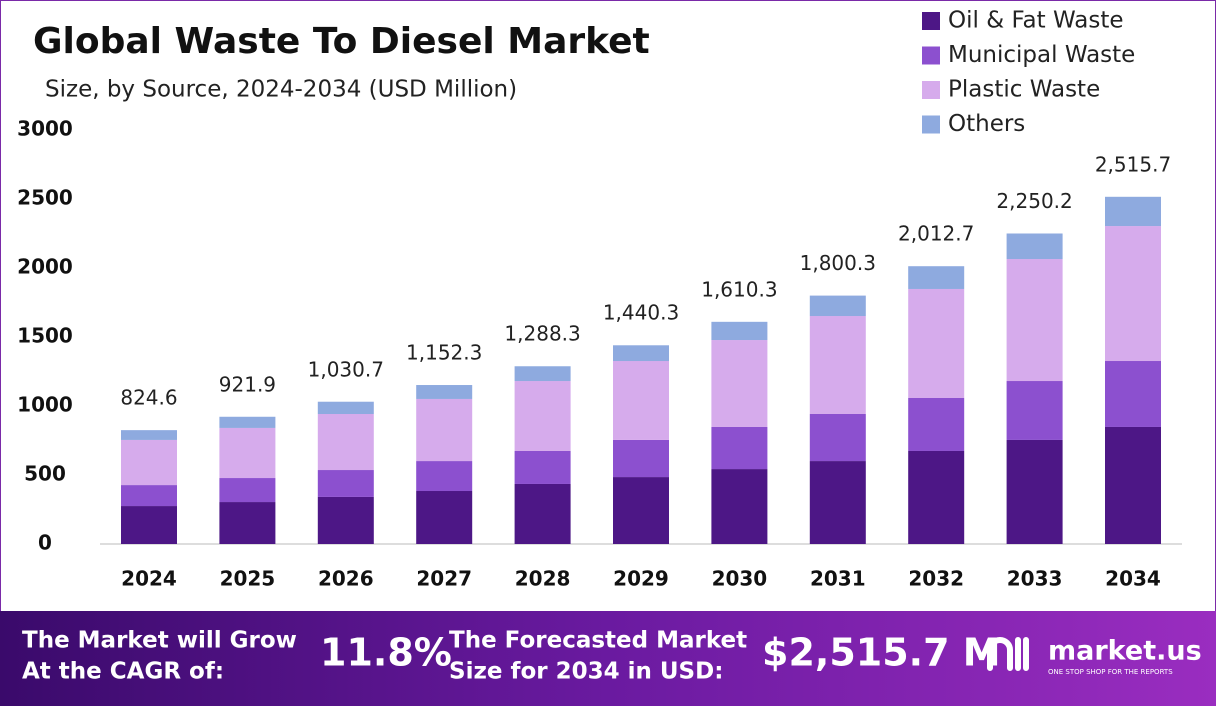 The image size is (1216, 706). Describe the element at coordinates (444, 352) in the screenshot. I see `total-label: 1,152.3` at that location.